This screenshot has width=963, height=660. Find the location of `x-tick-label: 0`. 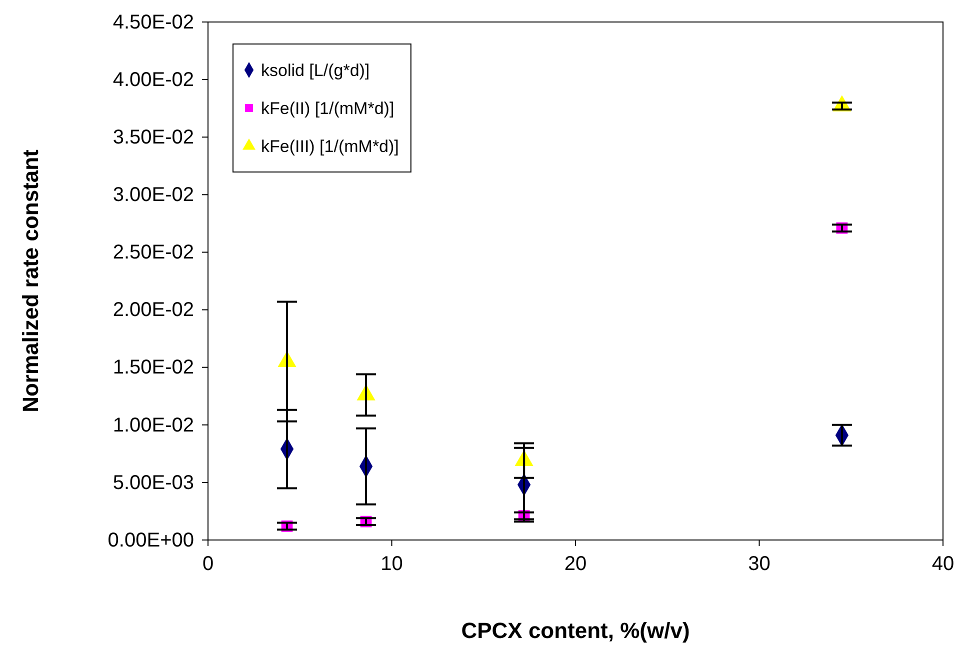

x-tick-label: 0 is located at coordinates (208, 564).